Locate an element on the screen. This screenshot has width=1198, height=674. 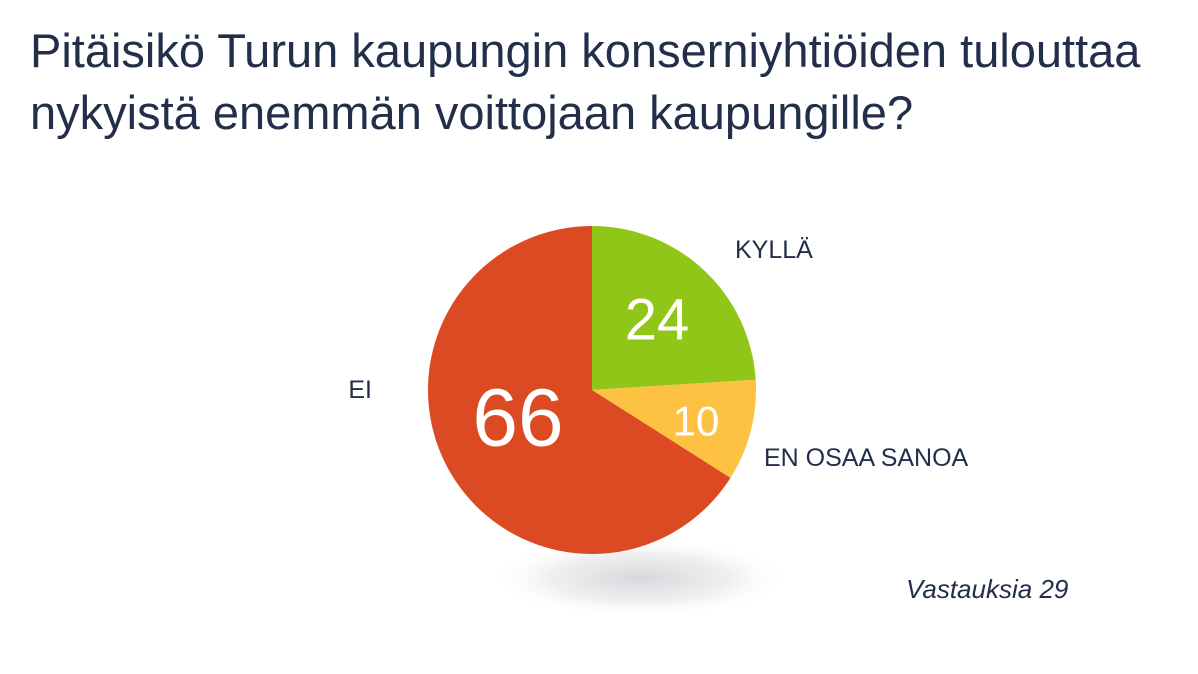
category-label-kyllä: KYLLÄ is located at coordinates (774, 250).